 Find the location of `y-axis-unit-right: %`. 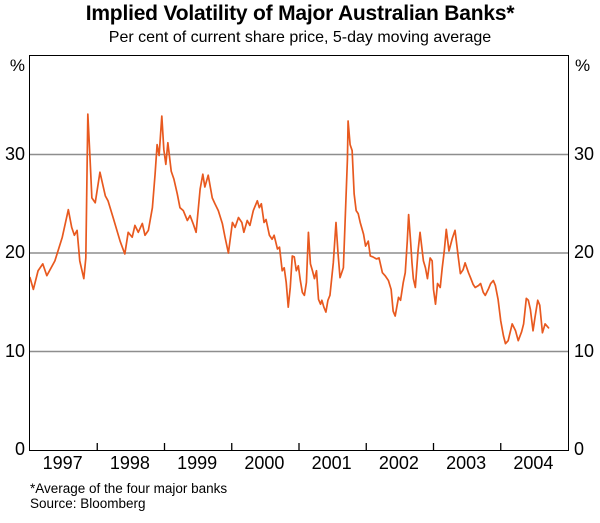

y-axis-unit-right: % is located at coordinates (583, 65).